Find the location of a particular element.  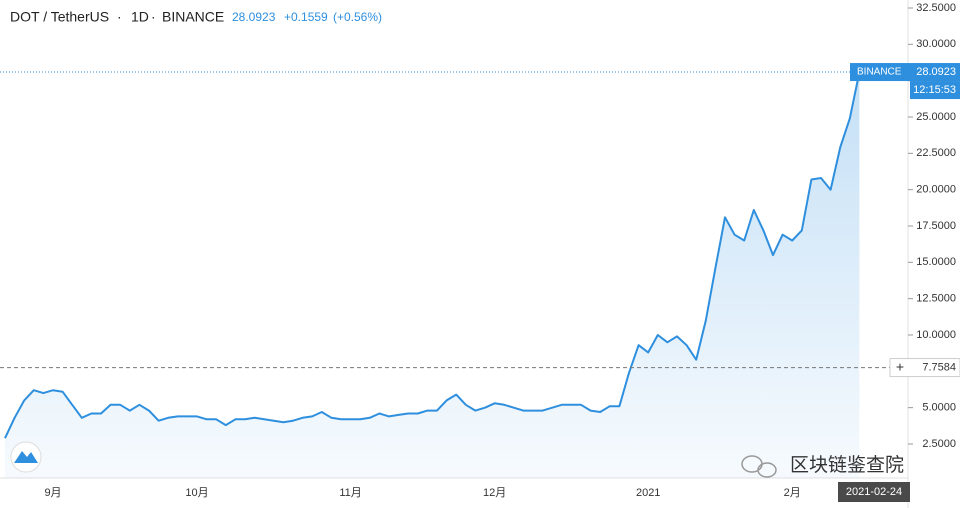

last-price-label: 28.0923 is located at coordinates (936, 72).